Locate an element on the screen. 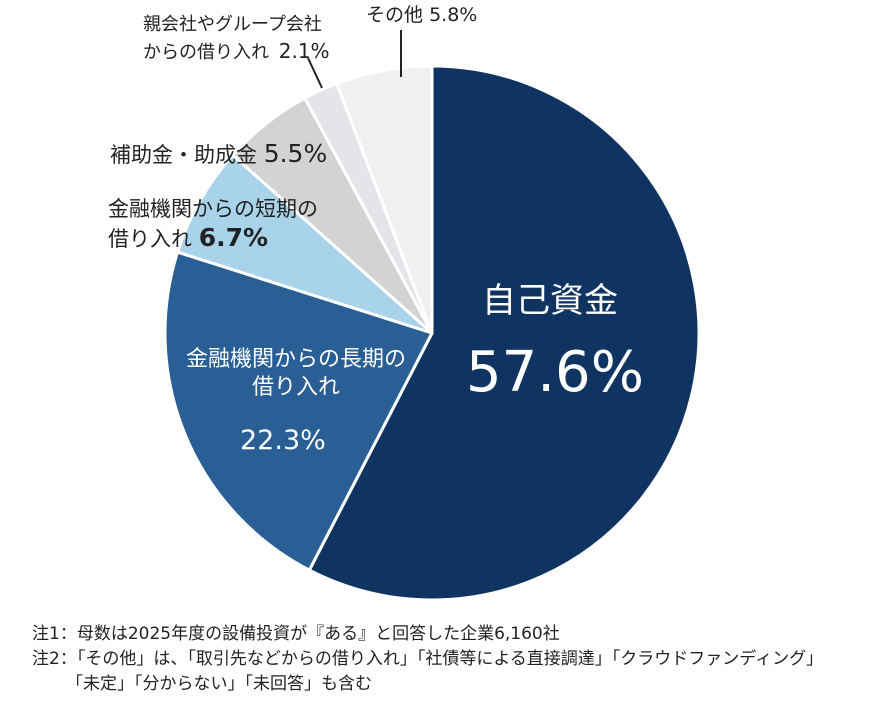  label-short-term-line2-wrap: 借り入れ 6.7% is located at coordinates (213, 237).